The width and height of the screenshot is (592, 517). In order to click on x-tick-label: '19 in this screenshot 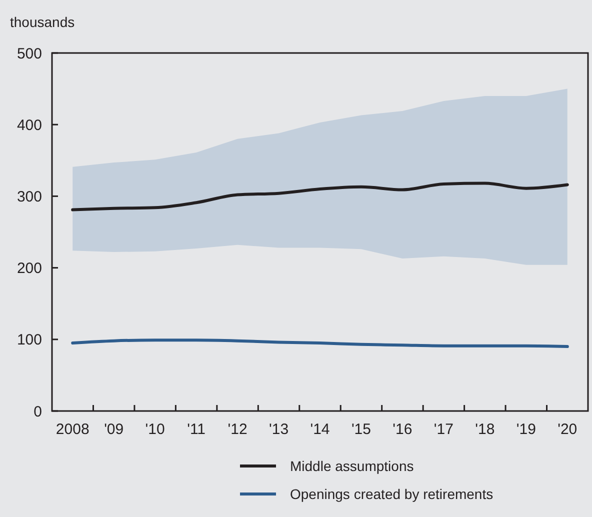, I will do `click(526, 429)`.